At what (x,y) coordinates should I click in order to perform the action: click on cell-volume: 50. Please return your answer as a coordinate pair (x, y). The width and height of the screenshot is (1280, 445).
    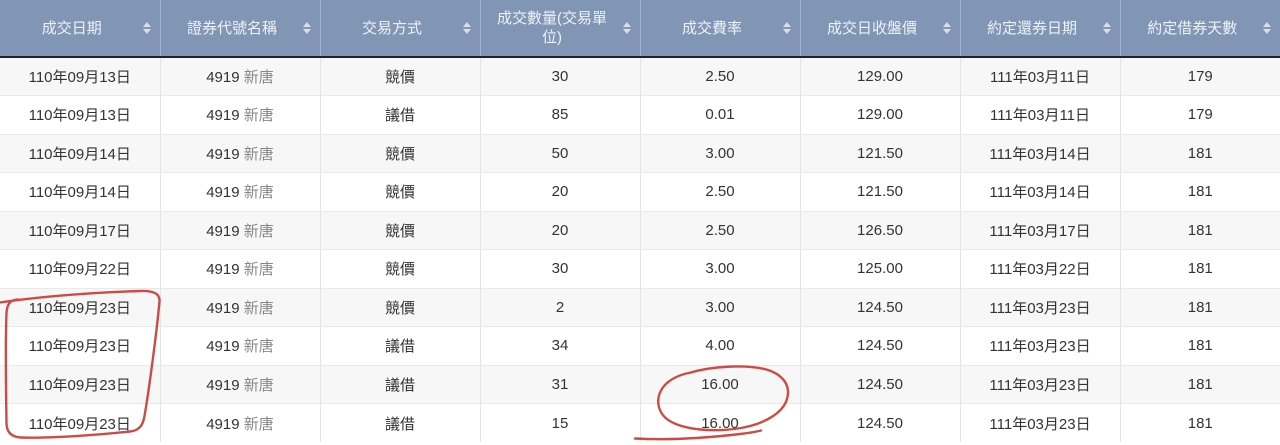
    Looking at the image, I should click on (559, 153).